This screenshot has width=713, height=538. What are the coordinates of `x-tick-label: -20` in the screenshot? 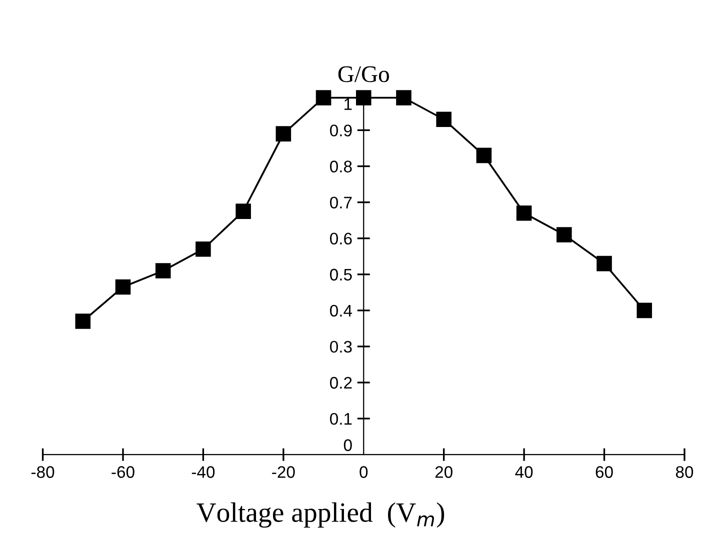 It's located at (283, 472).